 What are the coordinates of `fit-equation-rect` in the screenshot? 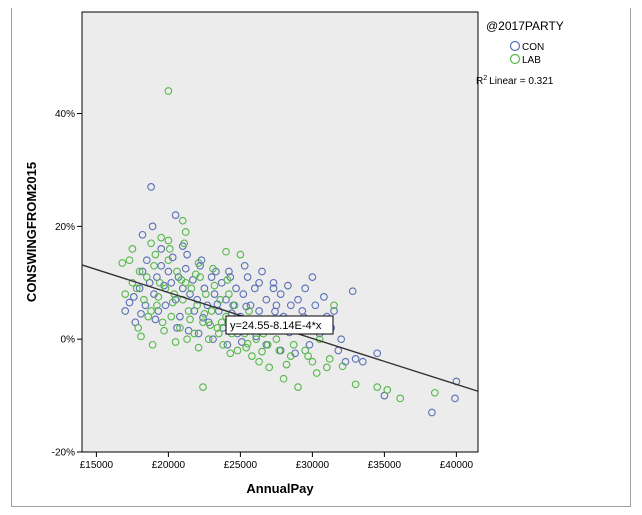 It's located at (279, 325).